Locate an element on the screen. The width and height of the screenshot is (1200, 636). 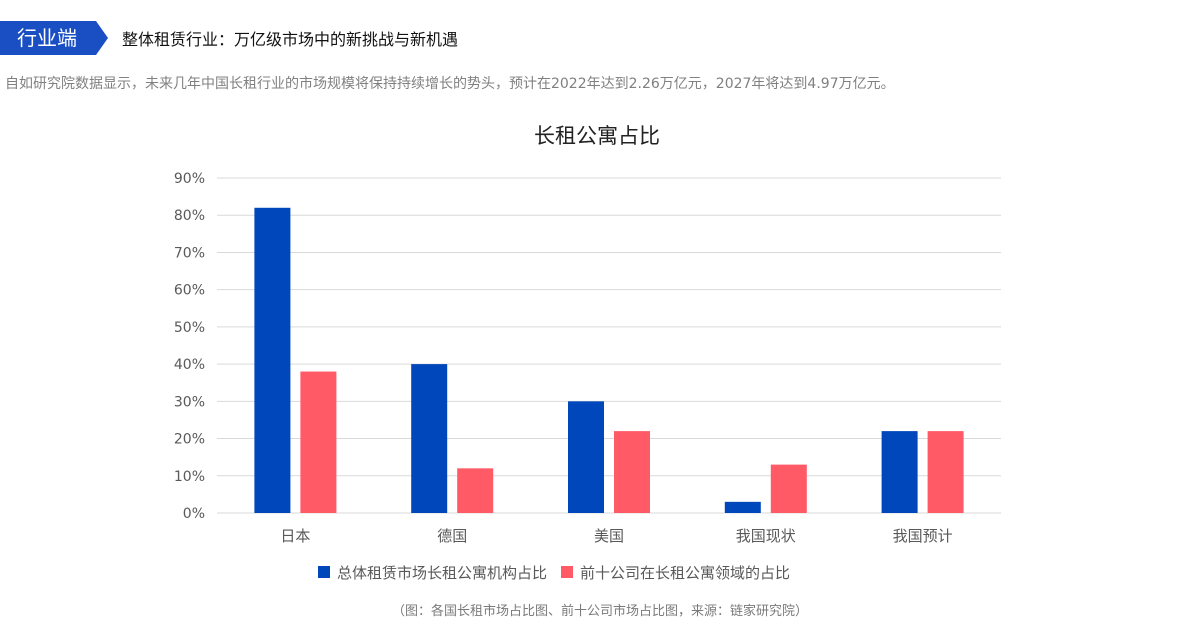
badge-arrow-shape is located at coordinates (54, 38).